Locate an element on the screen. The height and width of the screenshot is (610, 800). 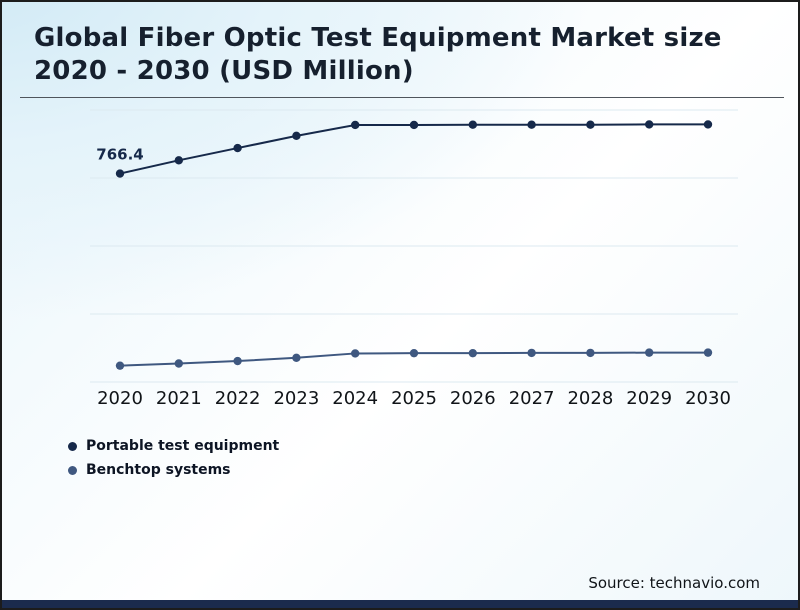
svg-text: 2029 is located at coordinates (649, 398).